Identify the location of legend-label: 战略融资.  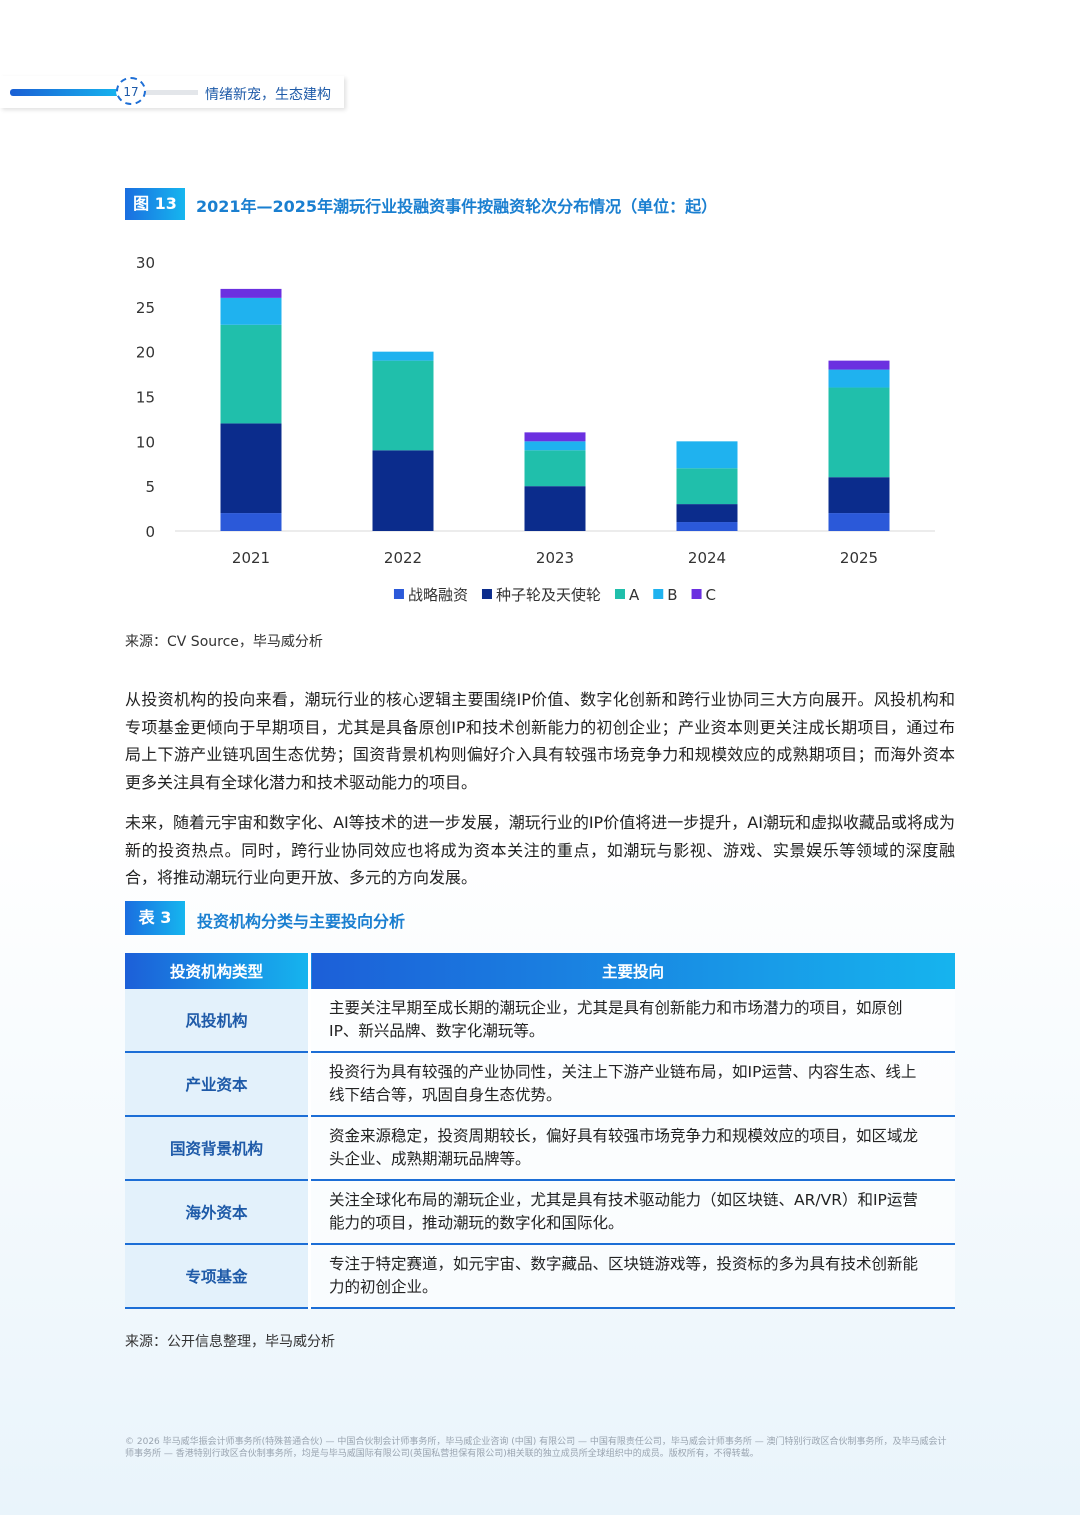
(438, 595).